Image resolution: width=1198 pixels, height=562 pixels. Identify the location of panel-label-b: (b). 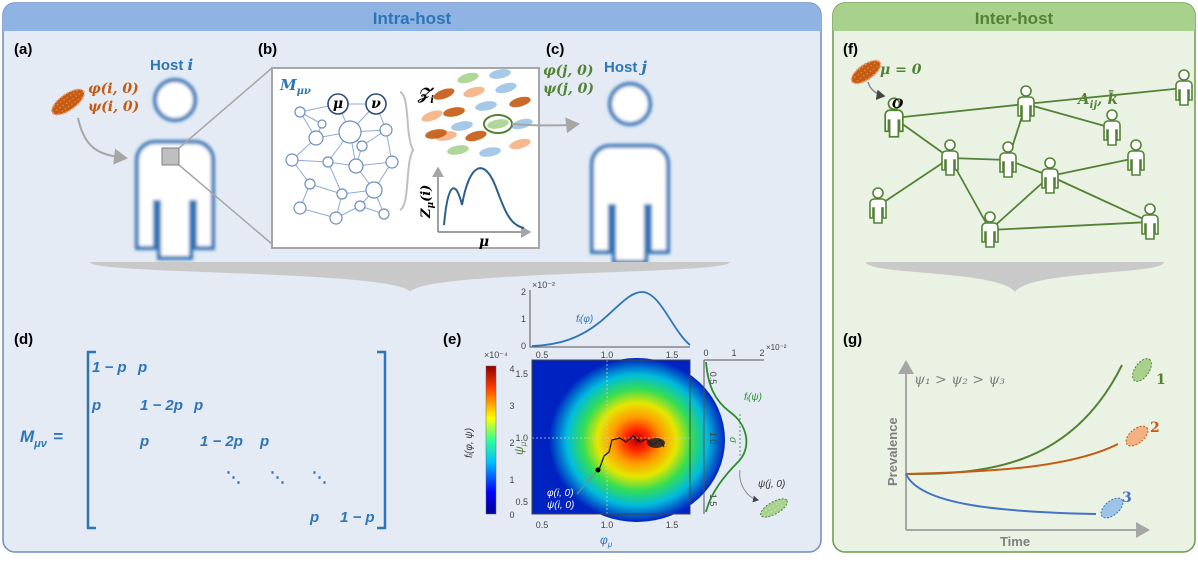
(267, 49).